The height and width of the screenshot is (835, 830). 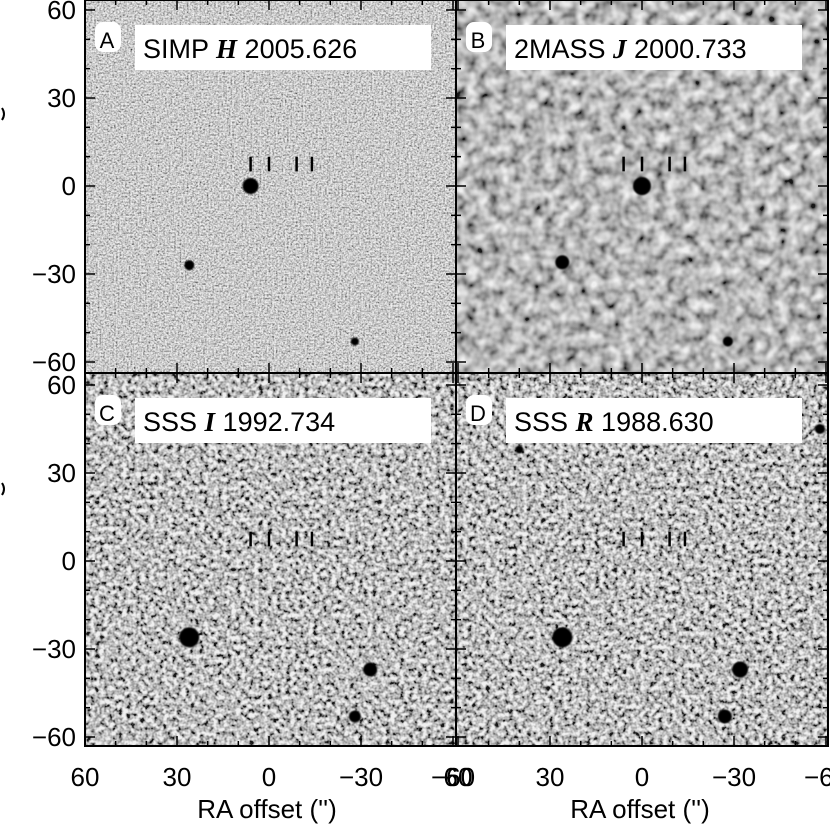 I want to click on band-name: R, so click(x=584, y=422).